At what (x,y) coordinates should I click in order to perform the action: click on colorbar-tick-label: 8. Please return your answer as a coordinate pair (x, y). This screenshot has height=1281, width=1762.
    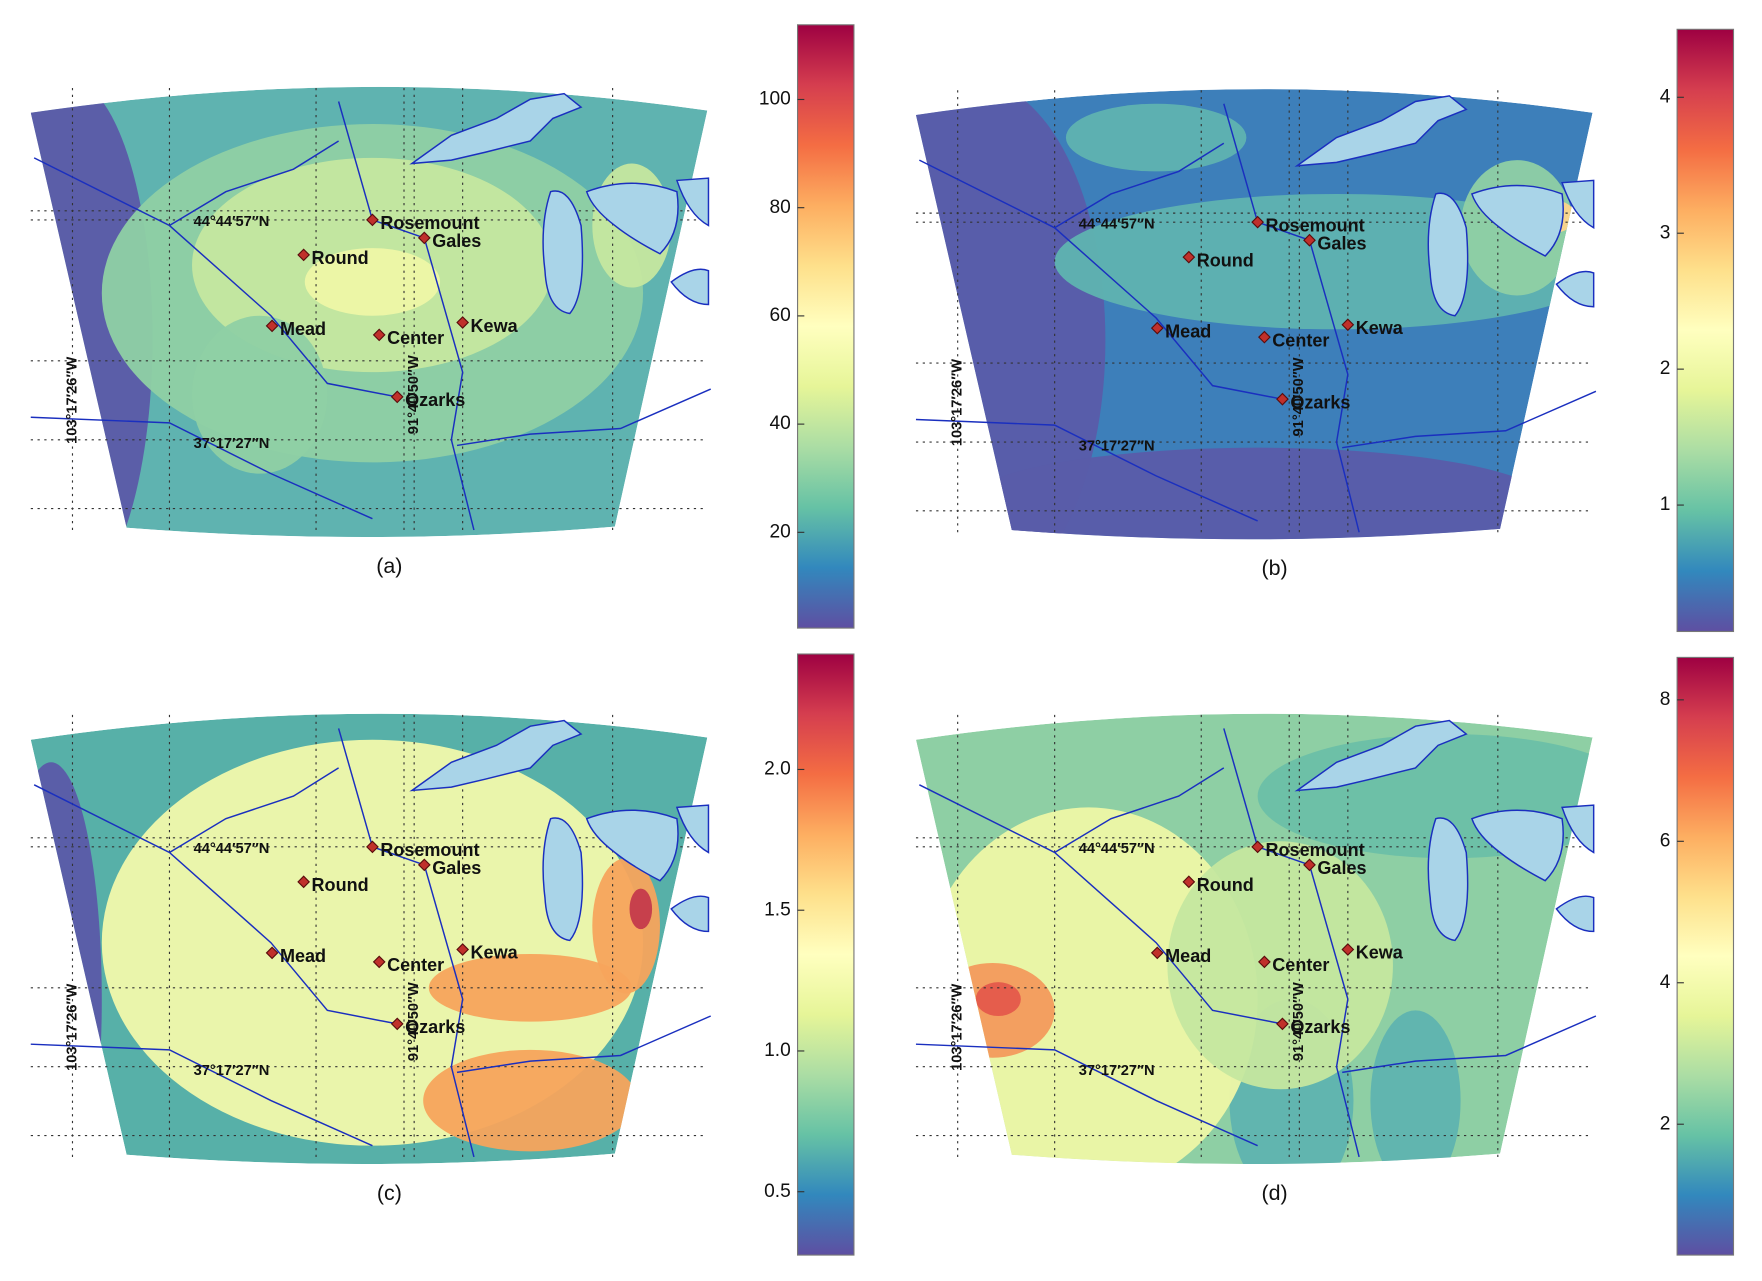
    Looking at the image, I should click on (1665, 699).